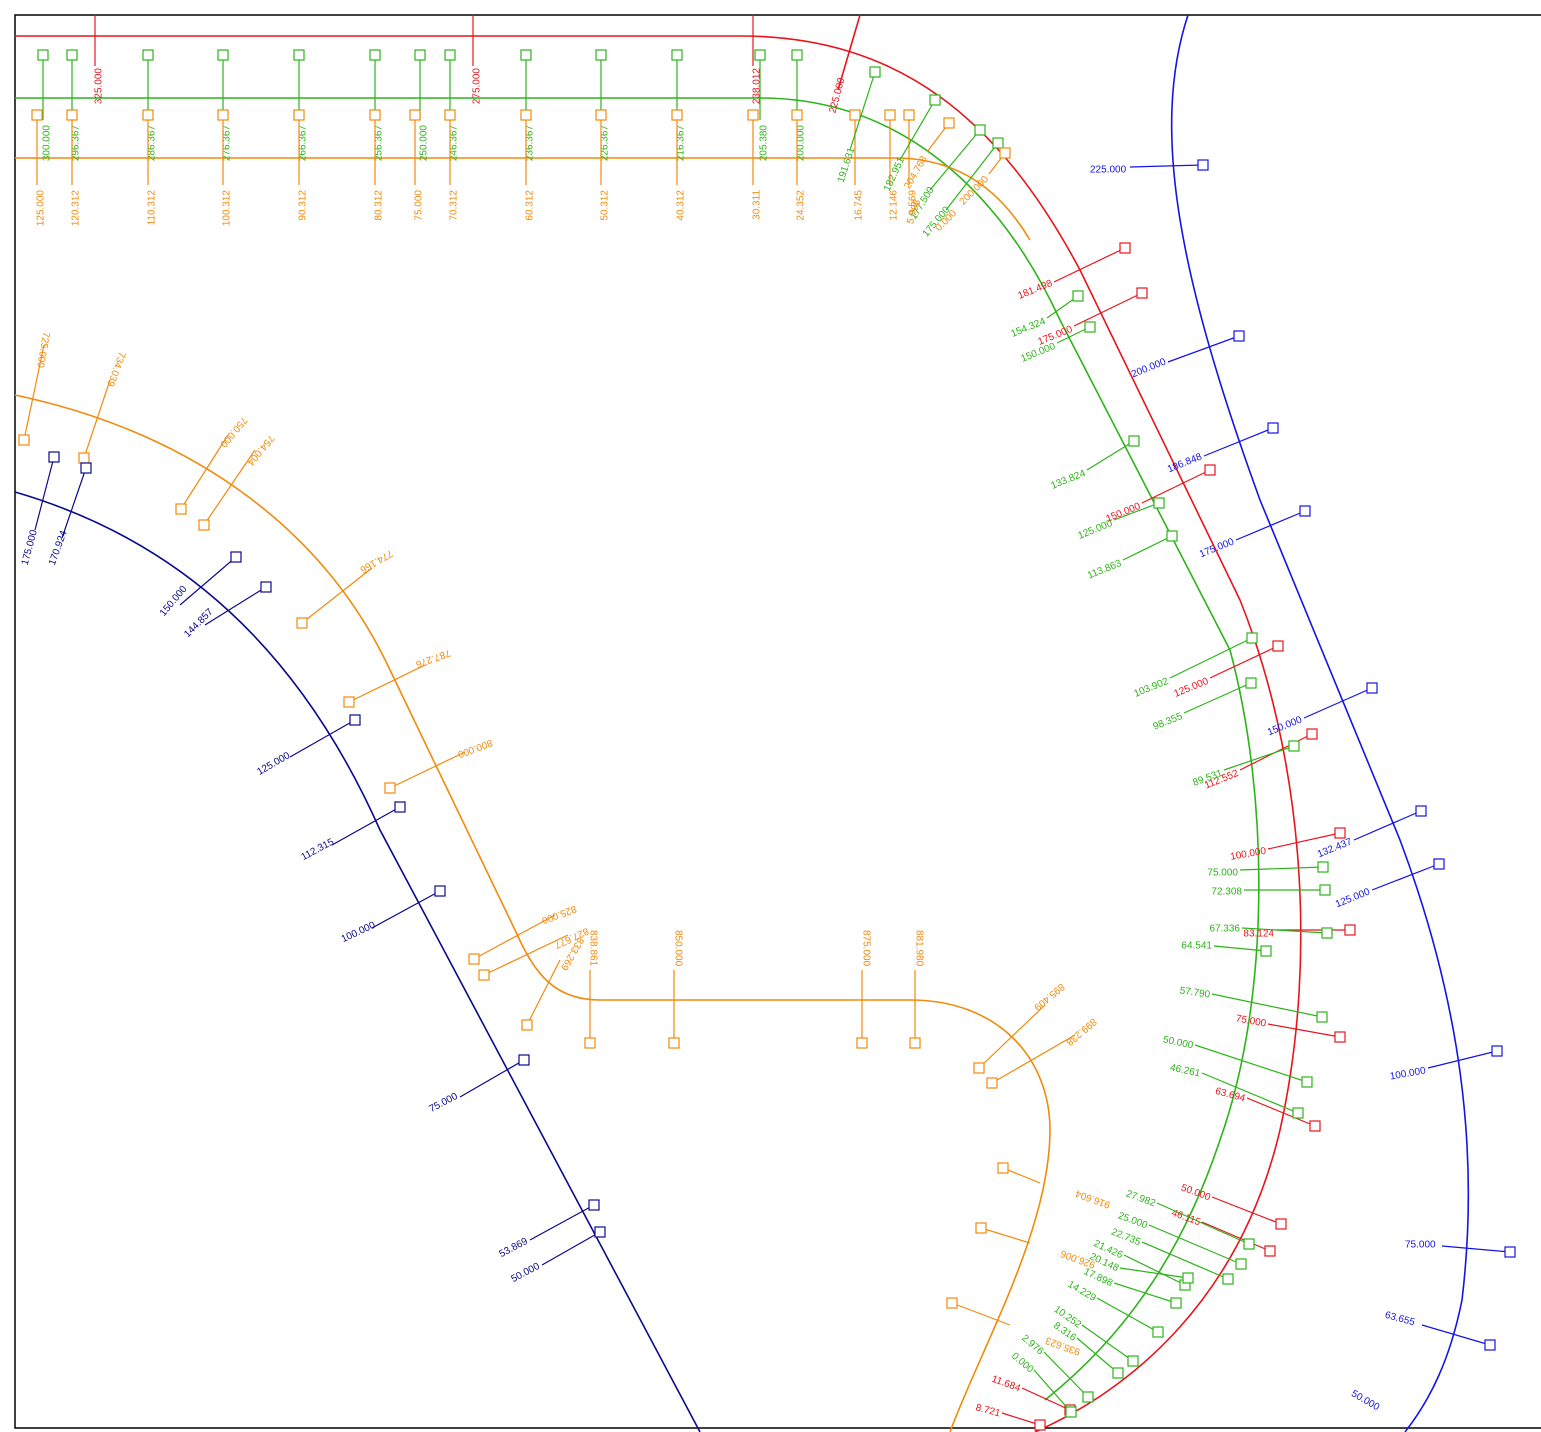 This screenshot has width=1541, height=1432. What do you see at coordinates (677, 948) in the screenshot?
I see `station-label: 850.000` at bounding box center [677, 948].